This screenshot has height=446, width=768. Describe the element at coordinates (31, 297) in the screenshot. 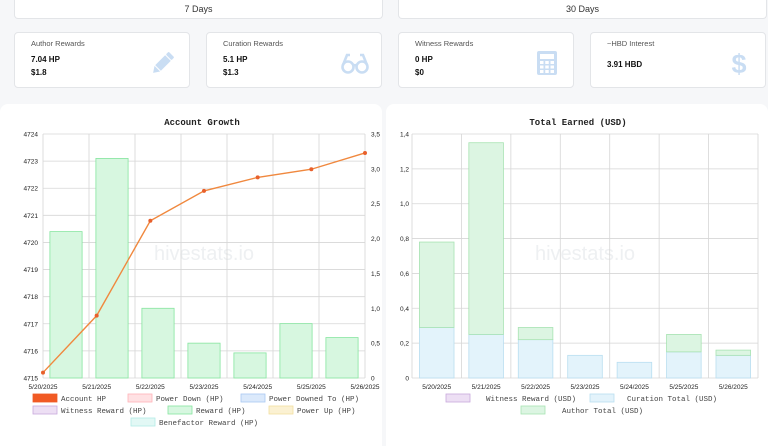

I see `y-left-tick-label: 4718` at that location.